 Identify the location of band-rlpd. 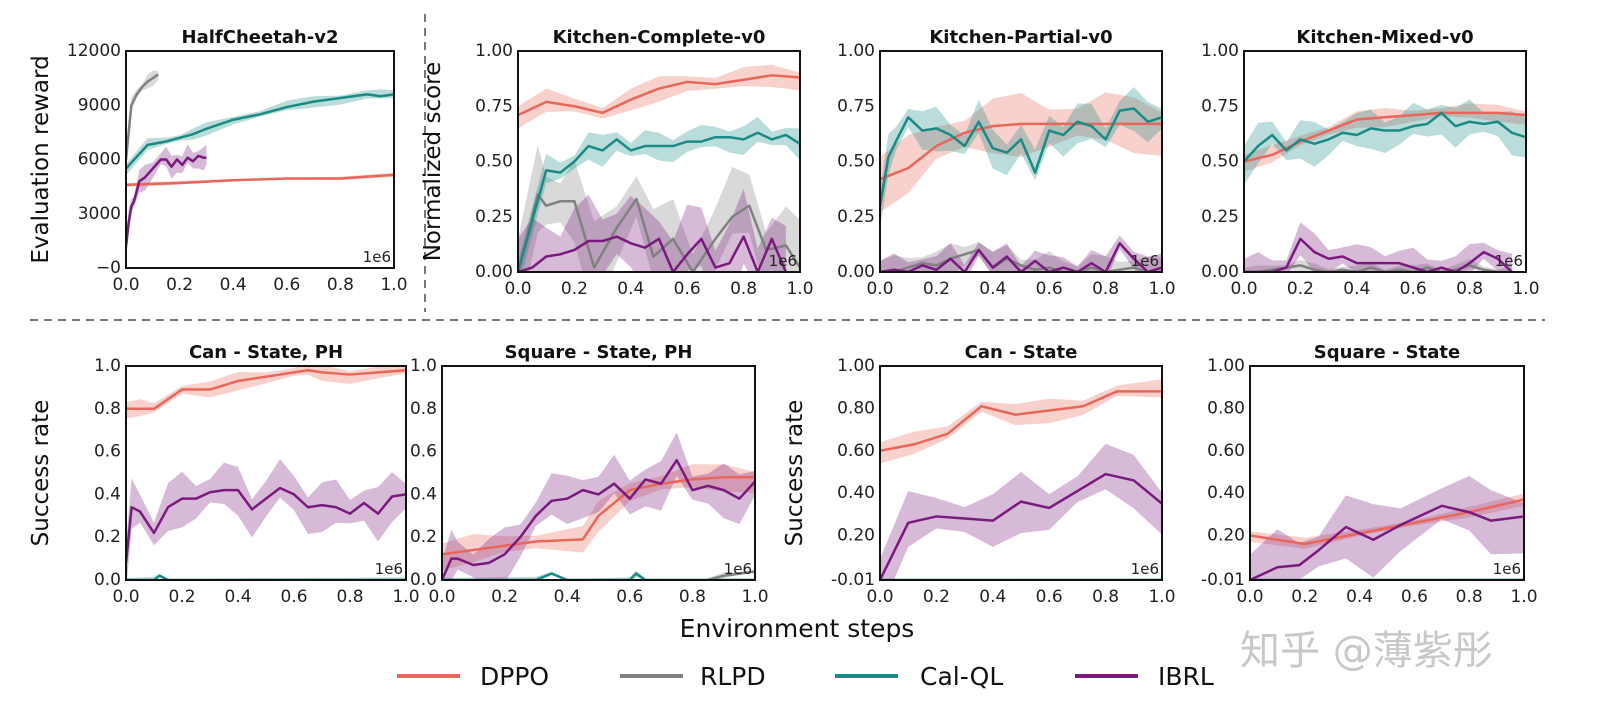
(142, 119).